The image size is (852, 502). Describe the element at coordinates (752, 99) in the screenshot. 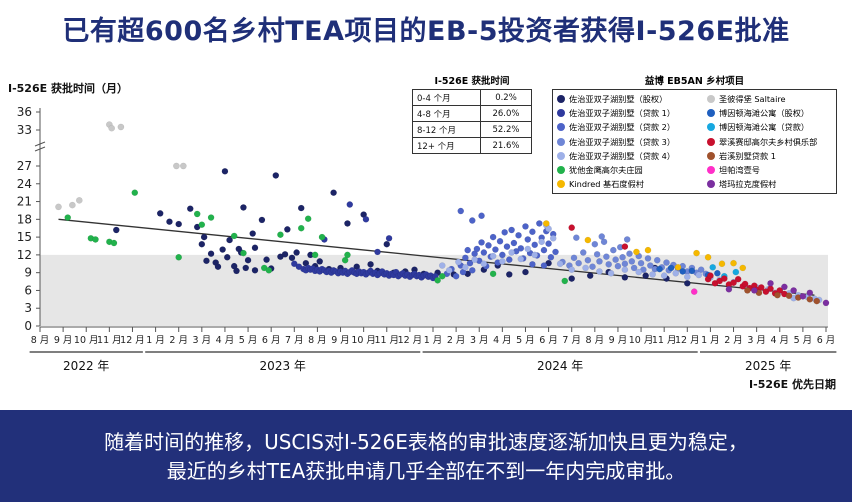

I see `legend-label: 圣彼得堡 Saltaire` at that location.